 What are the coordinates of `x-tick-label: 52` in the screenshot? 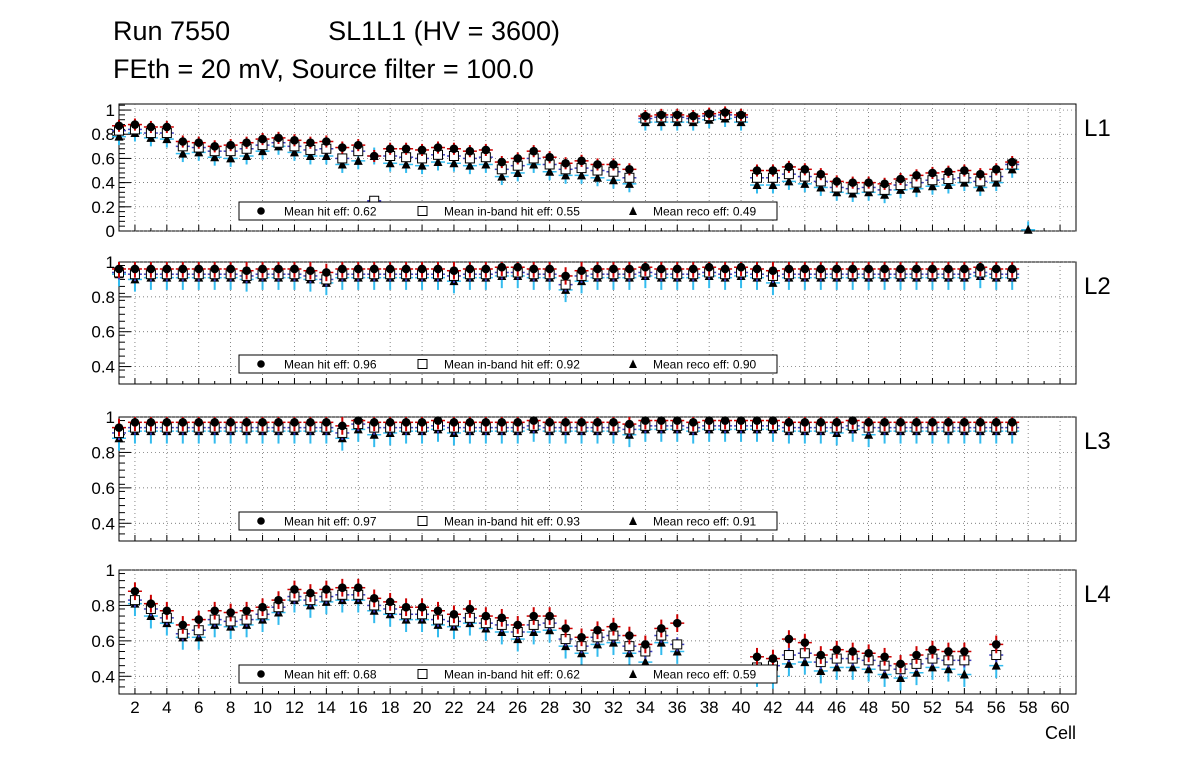 It's located at (932, 707).